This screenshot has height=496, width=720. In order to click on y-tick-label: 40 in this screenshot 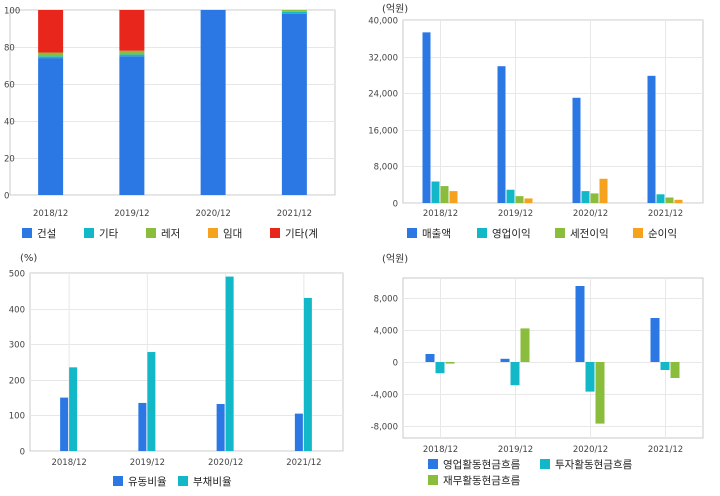, I will do `click(9, 123)`.